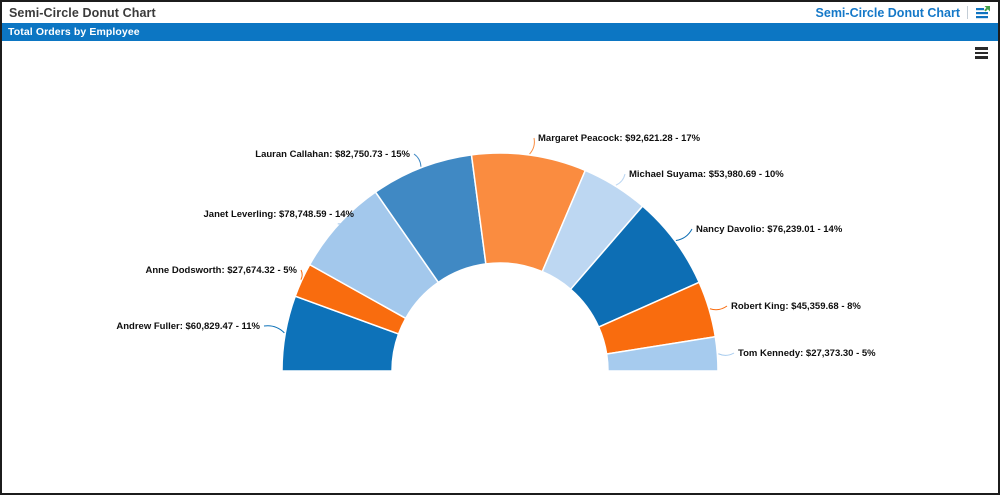  What do you see at coordinates (619, 138) in the screenshot?
I see `data-label-4: Margaret Peacock: $92,621.28 - 17%` at bounding box center [619, 138].